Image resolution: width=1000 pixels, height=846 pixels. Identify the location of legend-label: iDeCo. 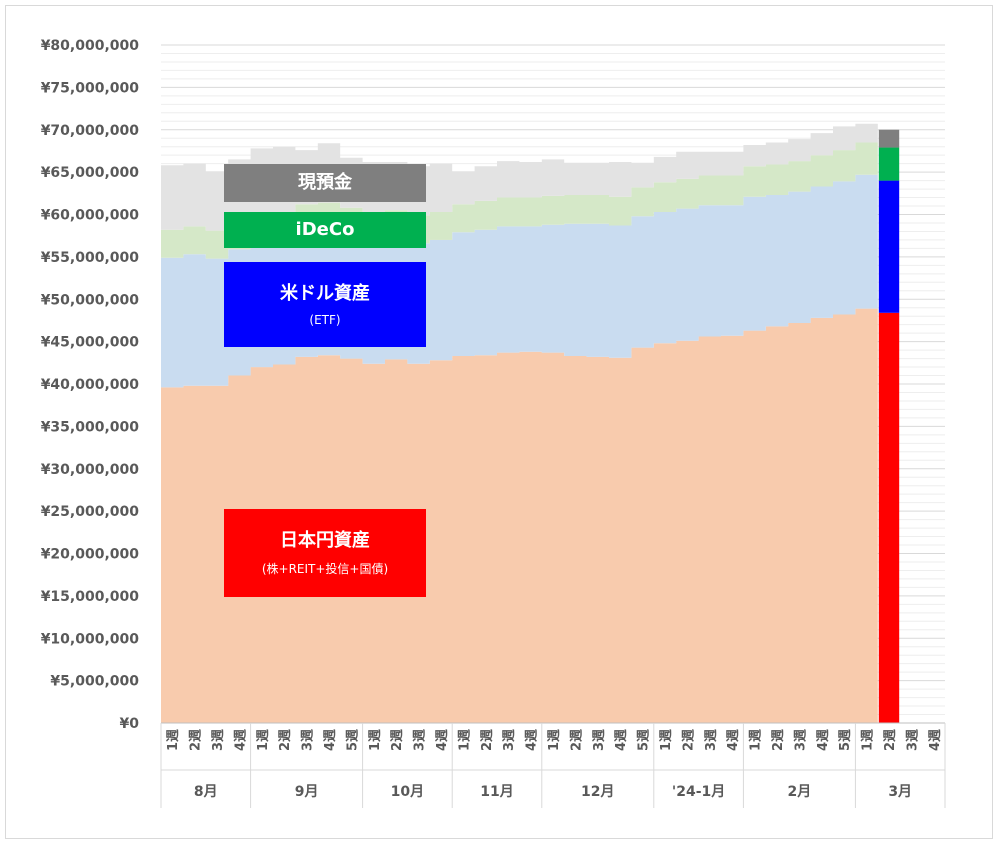
(325, 229).